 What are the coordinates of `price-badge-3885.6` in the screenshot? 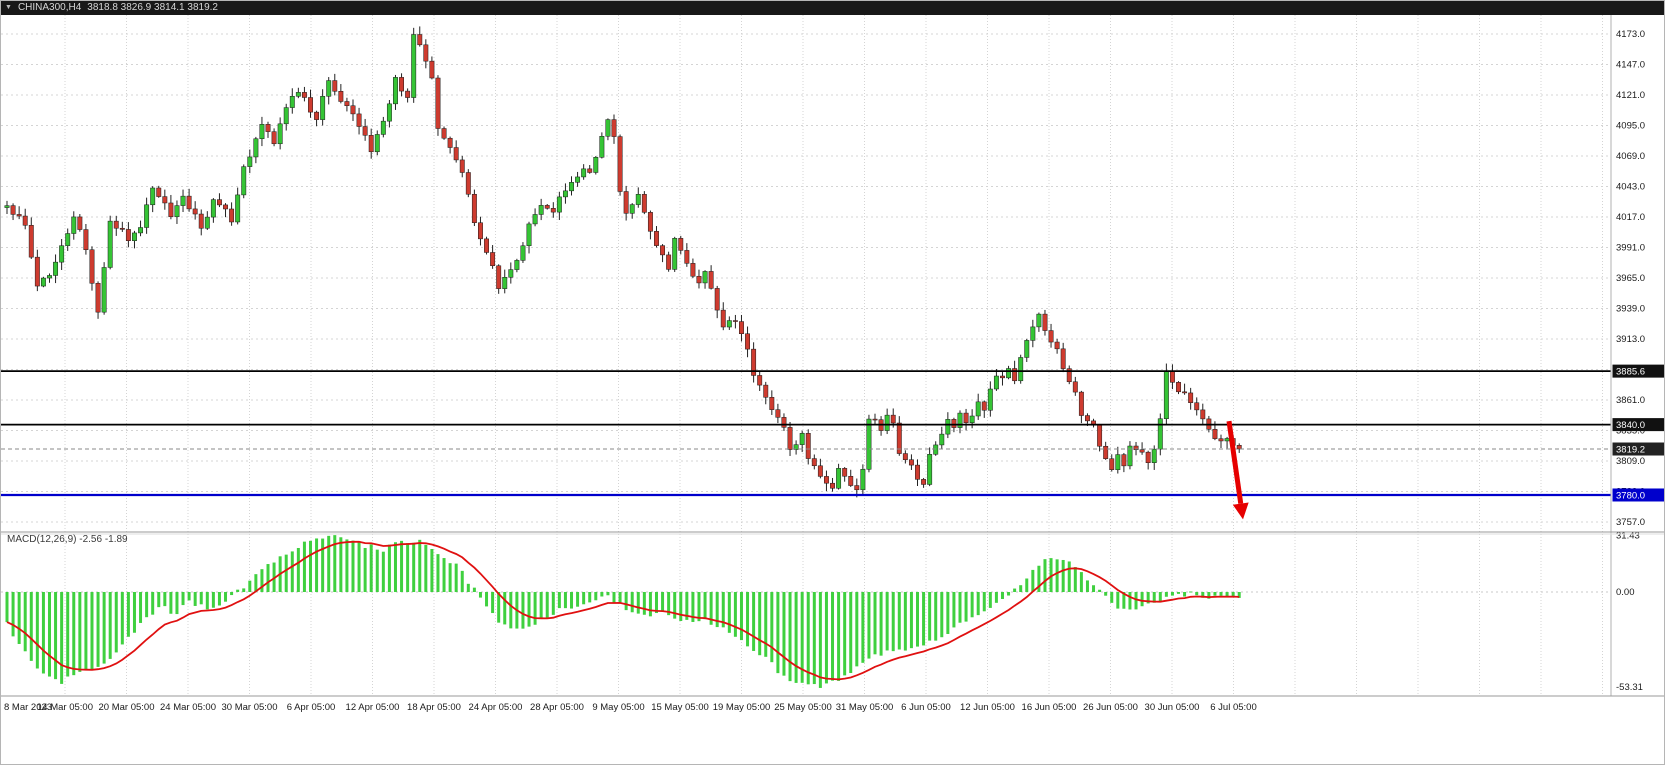 It's located at (1638, 371).